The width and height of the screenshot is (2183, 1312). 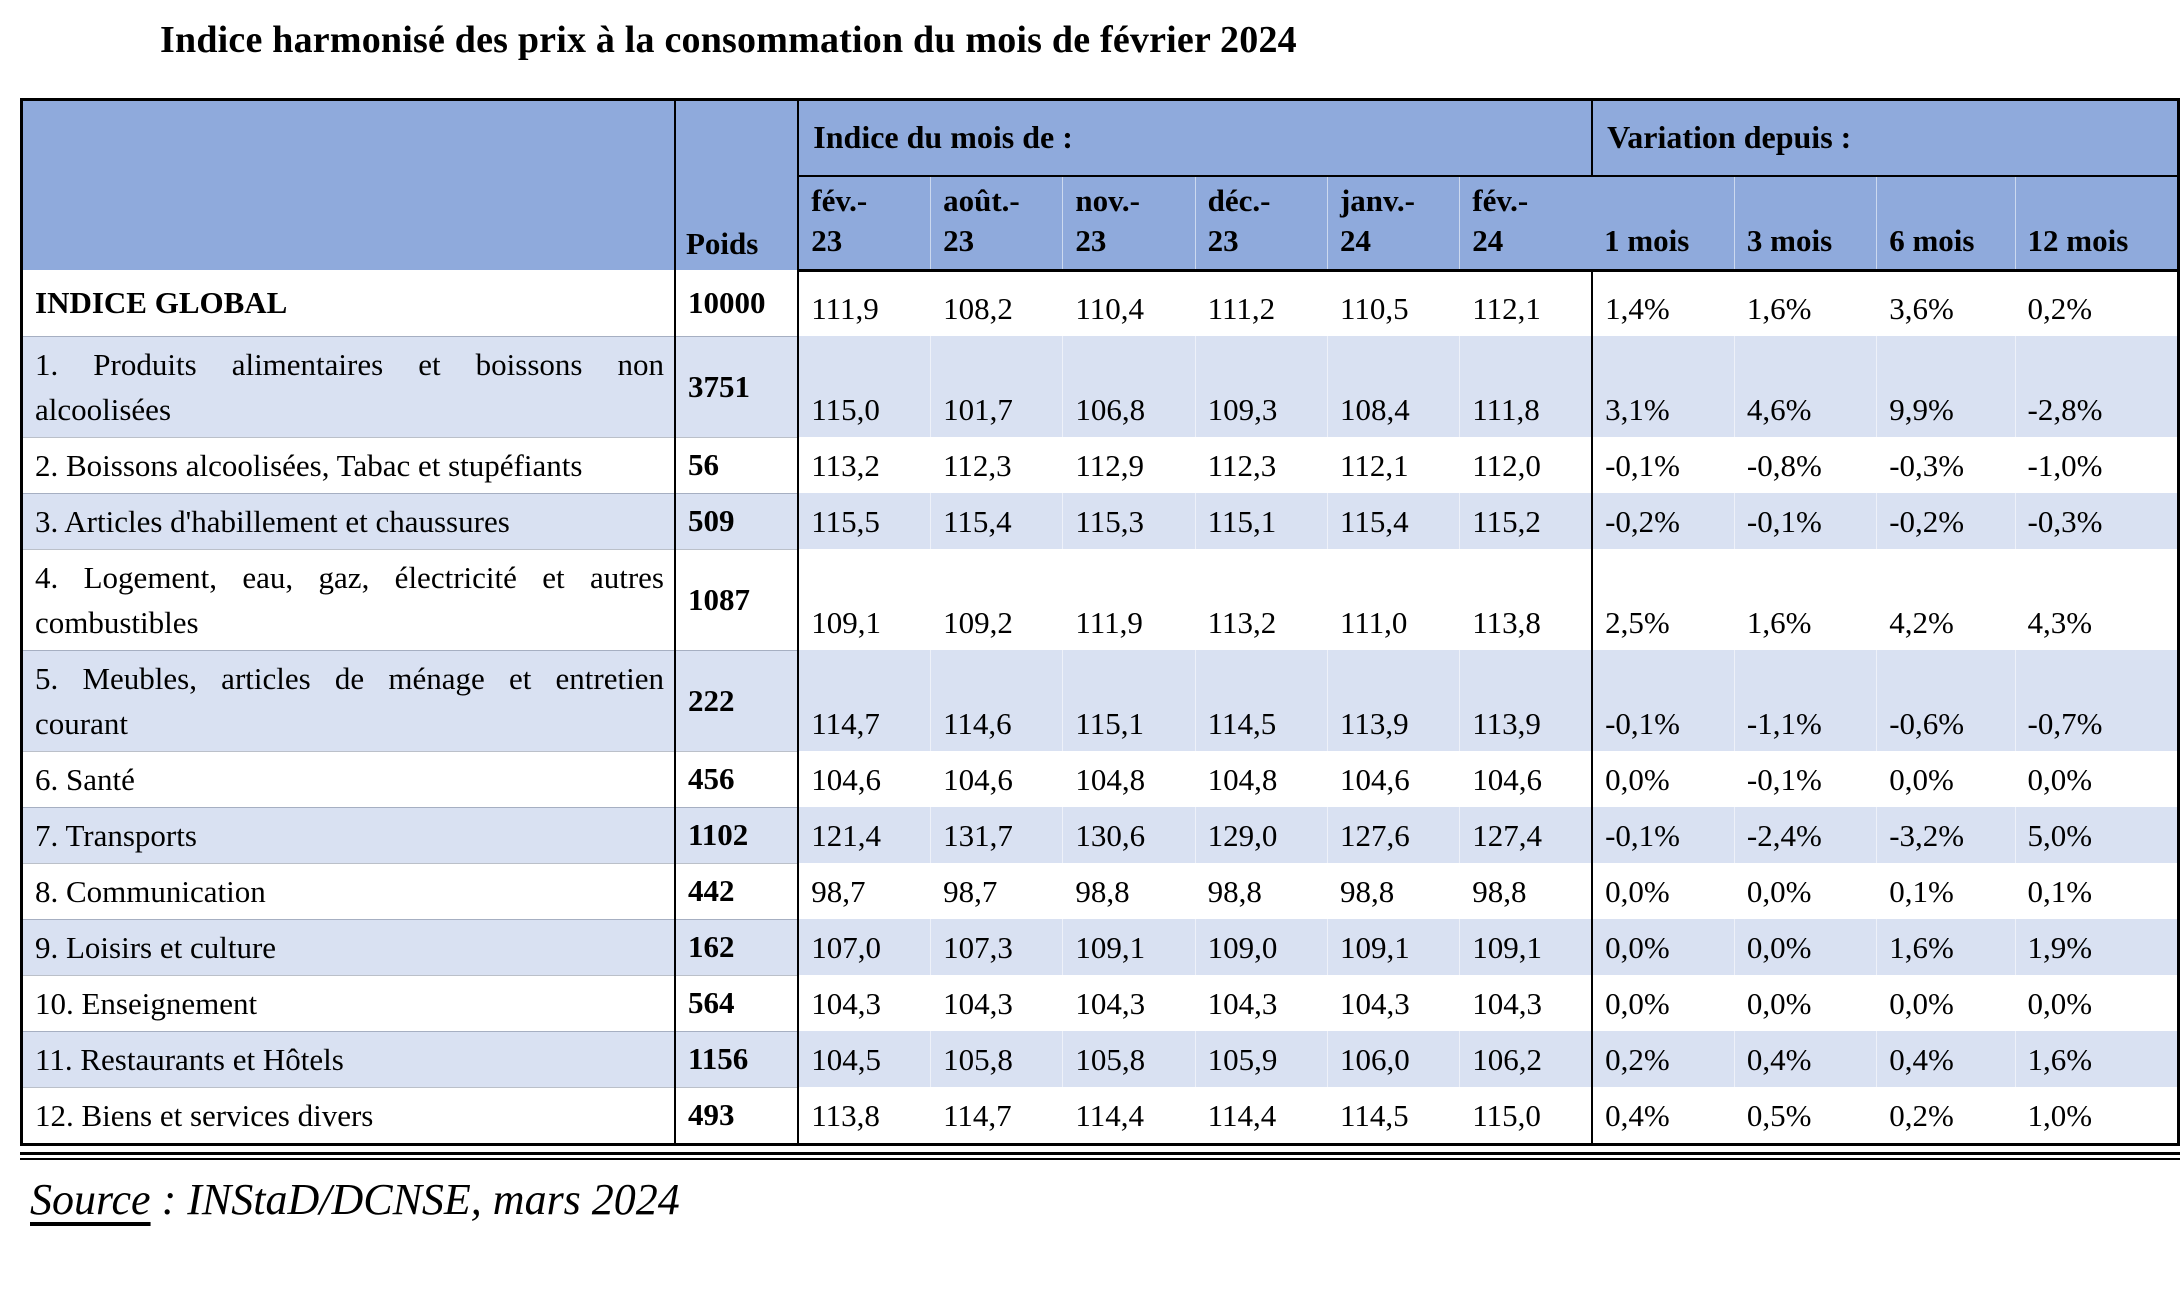 What do you see at coordinates (1129, 700) in the screenshot?
I see `index-value-cell: 115,1` at bounding box center [1129, 700].